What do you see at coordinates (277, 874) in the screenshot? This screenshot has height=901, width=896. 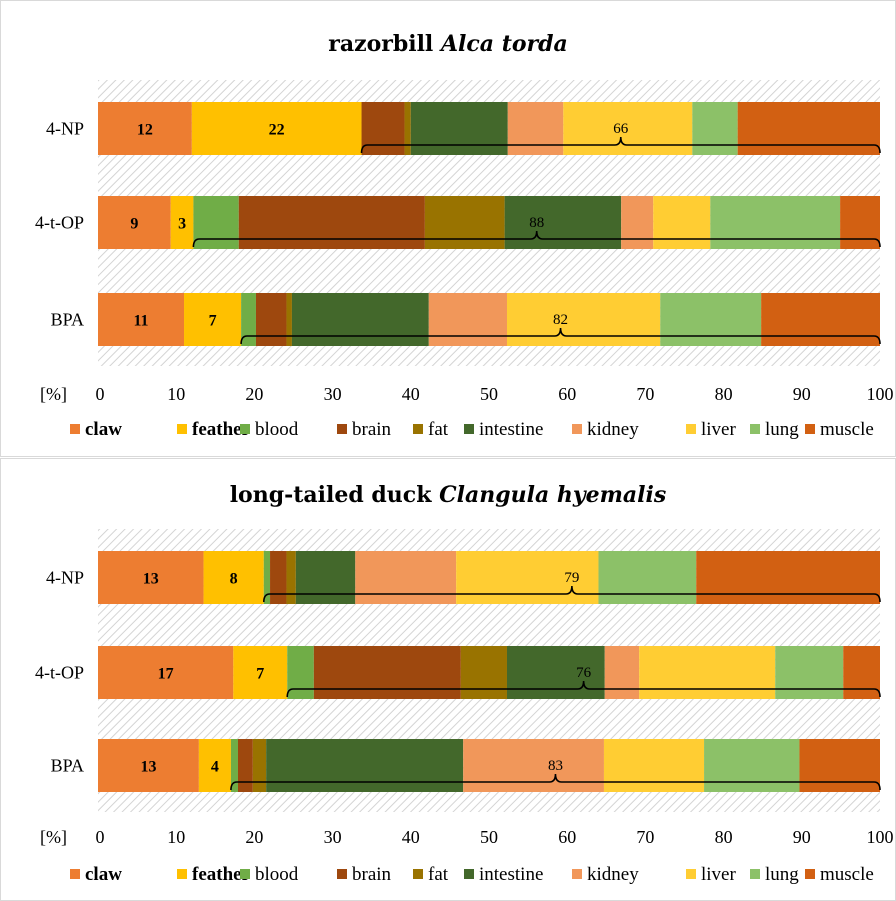 I see `legend-label-blood: blood` at bounding box center [277, 874].